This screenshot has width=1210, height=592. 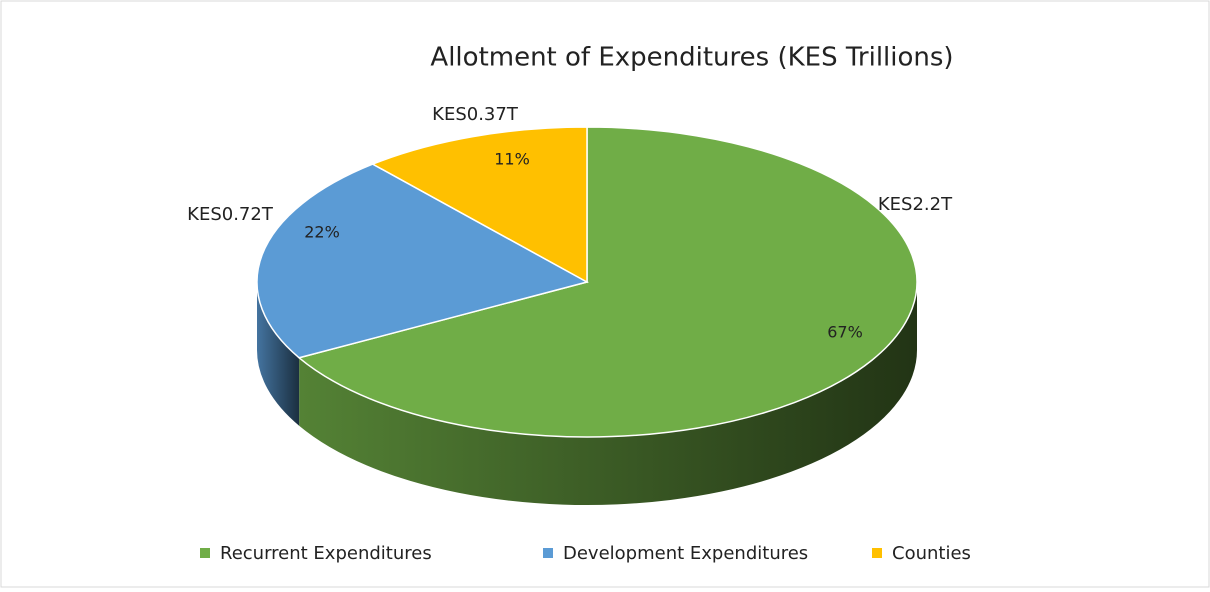 I want to click on legend-label: Recurrent Expenditures, so click(x=326, y=553).